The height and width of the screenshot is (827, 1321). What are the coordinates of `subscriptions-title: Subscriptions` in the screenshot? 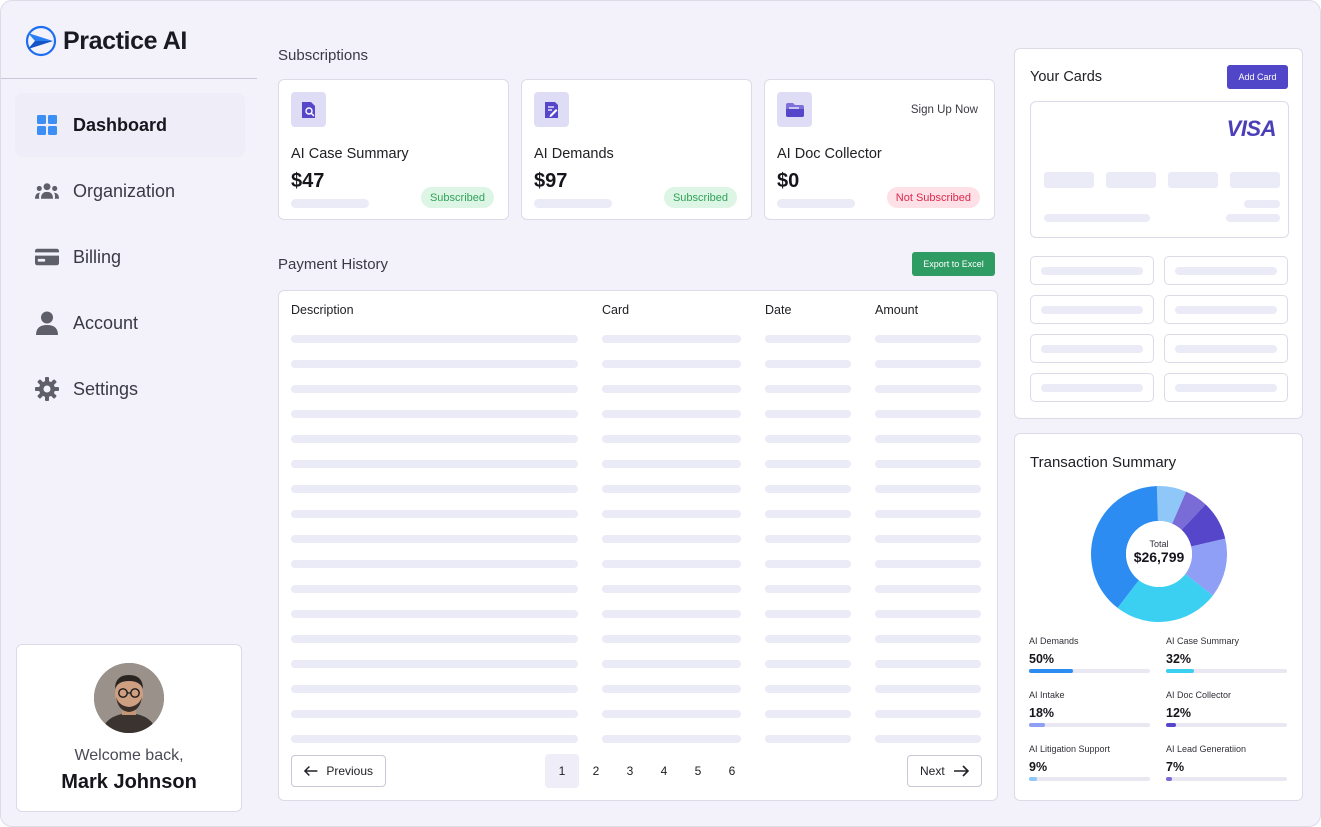 It's located at (323, 55).